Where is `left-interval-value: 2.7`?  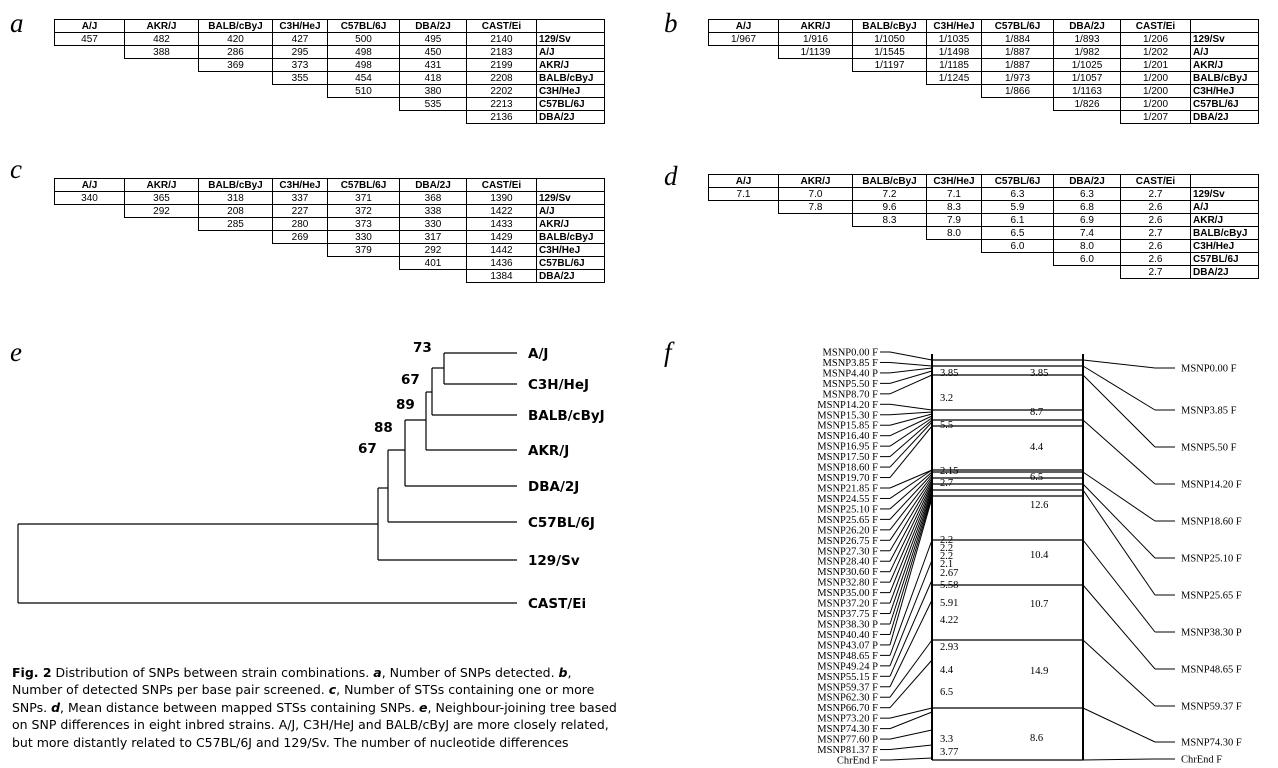 left-interval-value: 2.7 is located at coordinates (946, 483).